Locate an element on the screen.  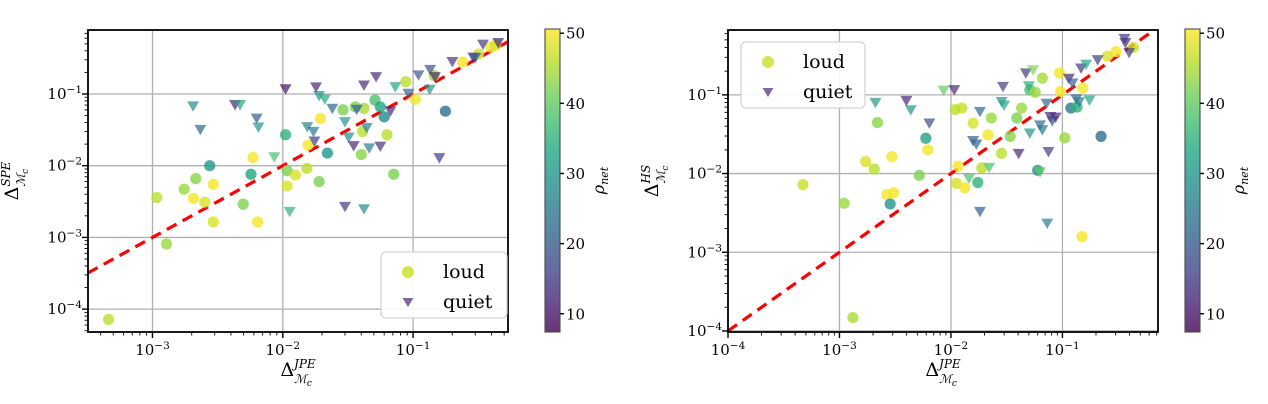
colorbar-frame is located at coordinates (552, 180).